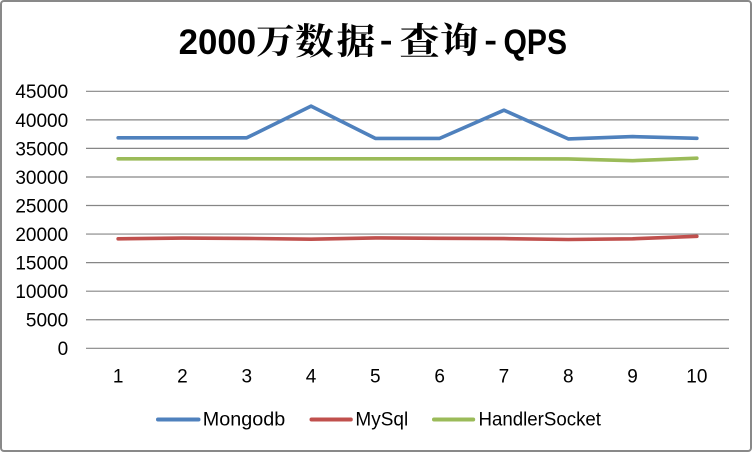 The width and height of the screenshot is (752, 452). Describe the element at coordinates (375, 377) in the screenshot. I see `svg-text: 5` at that location.